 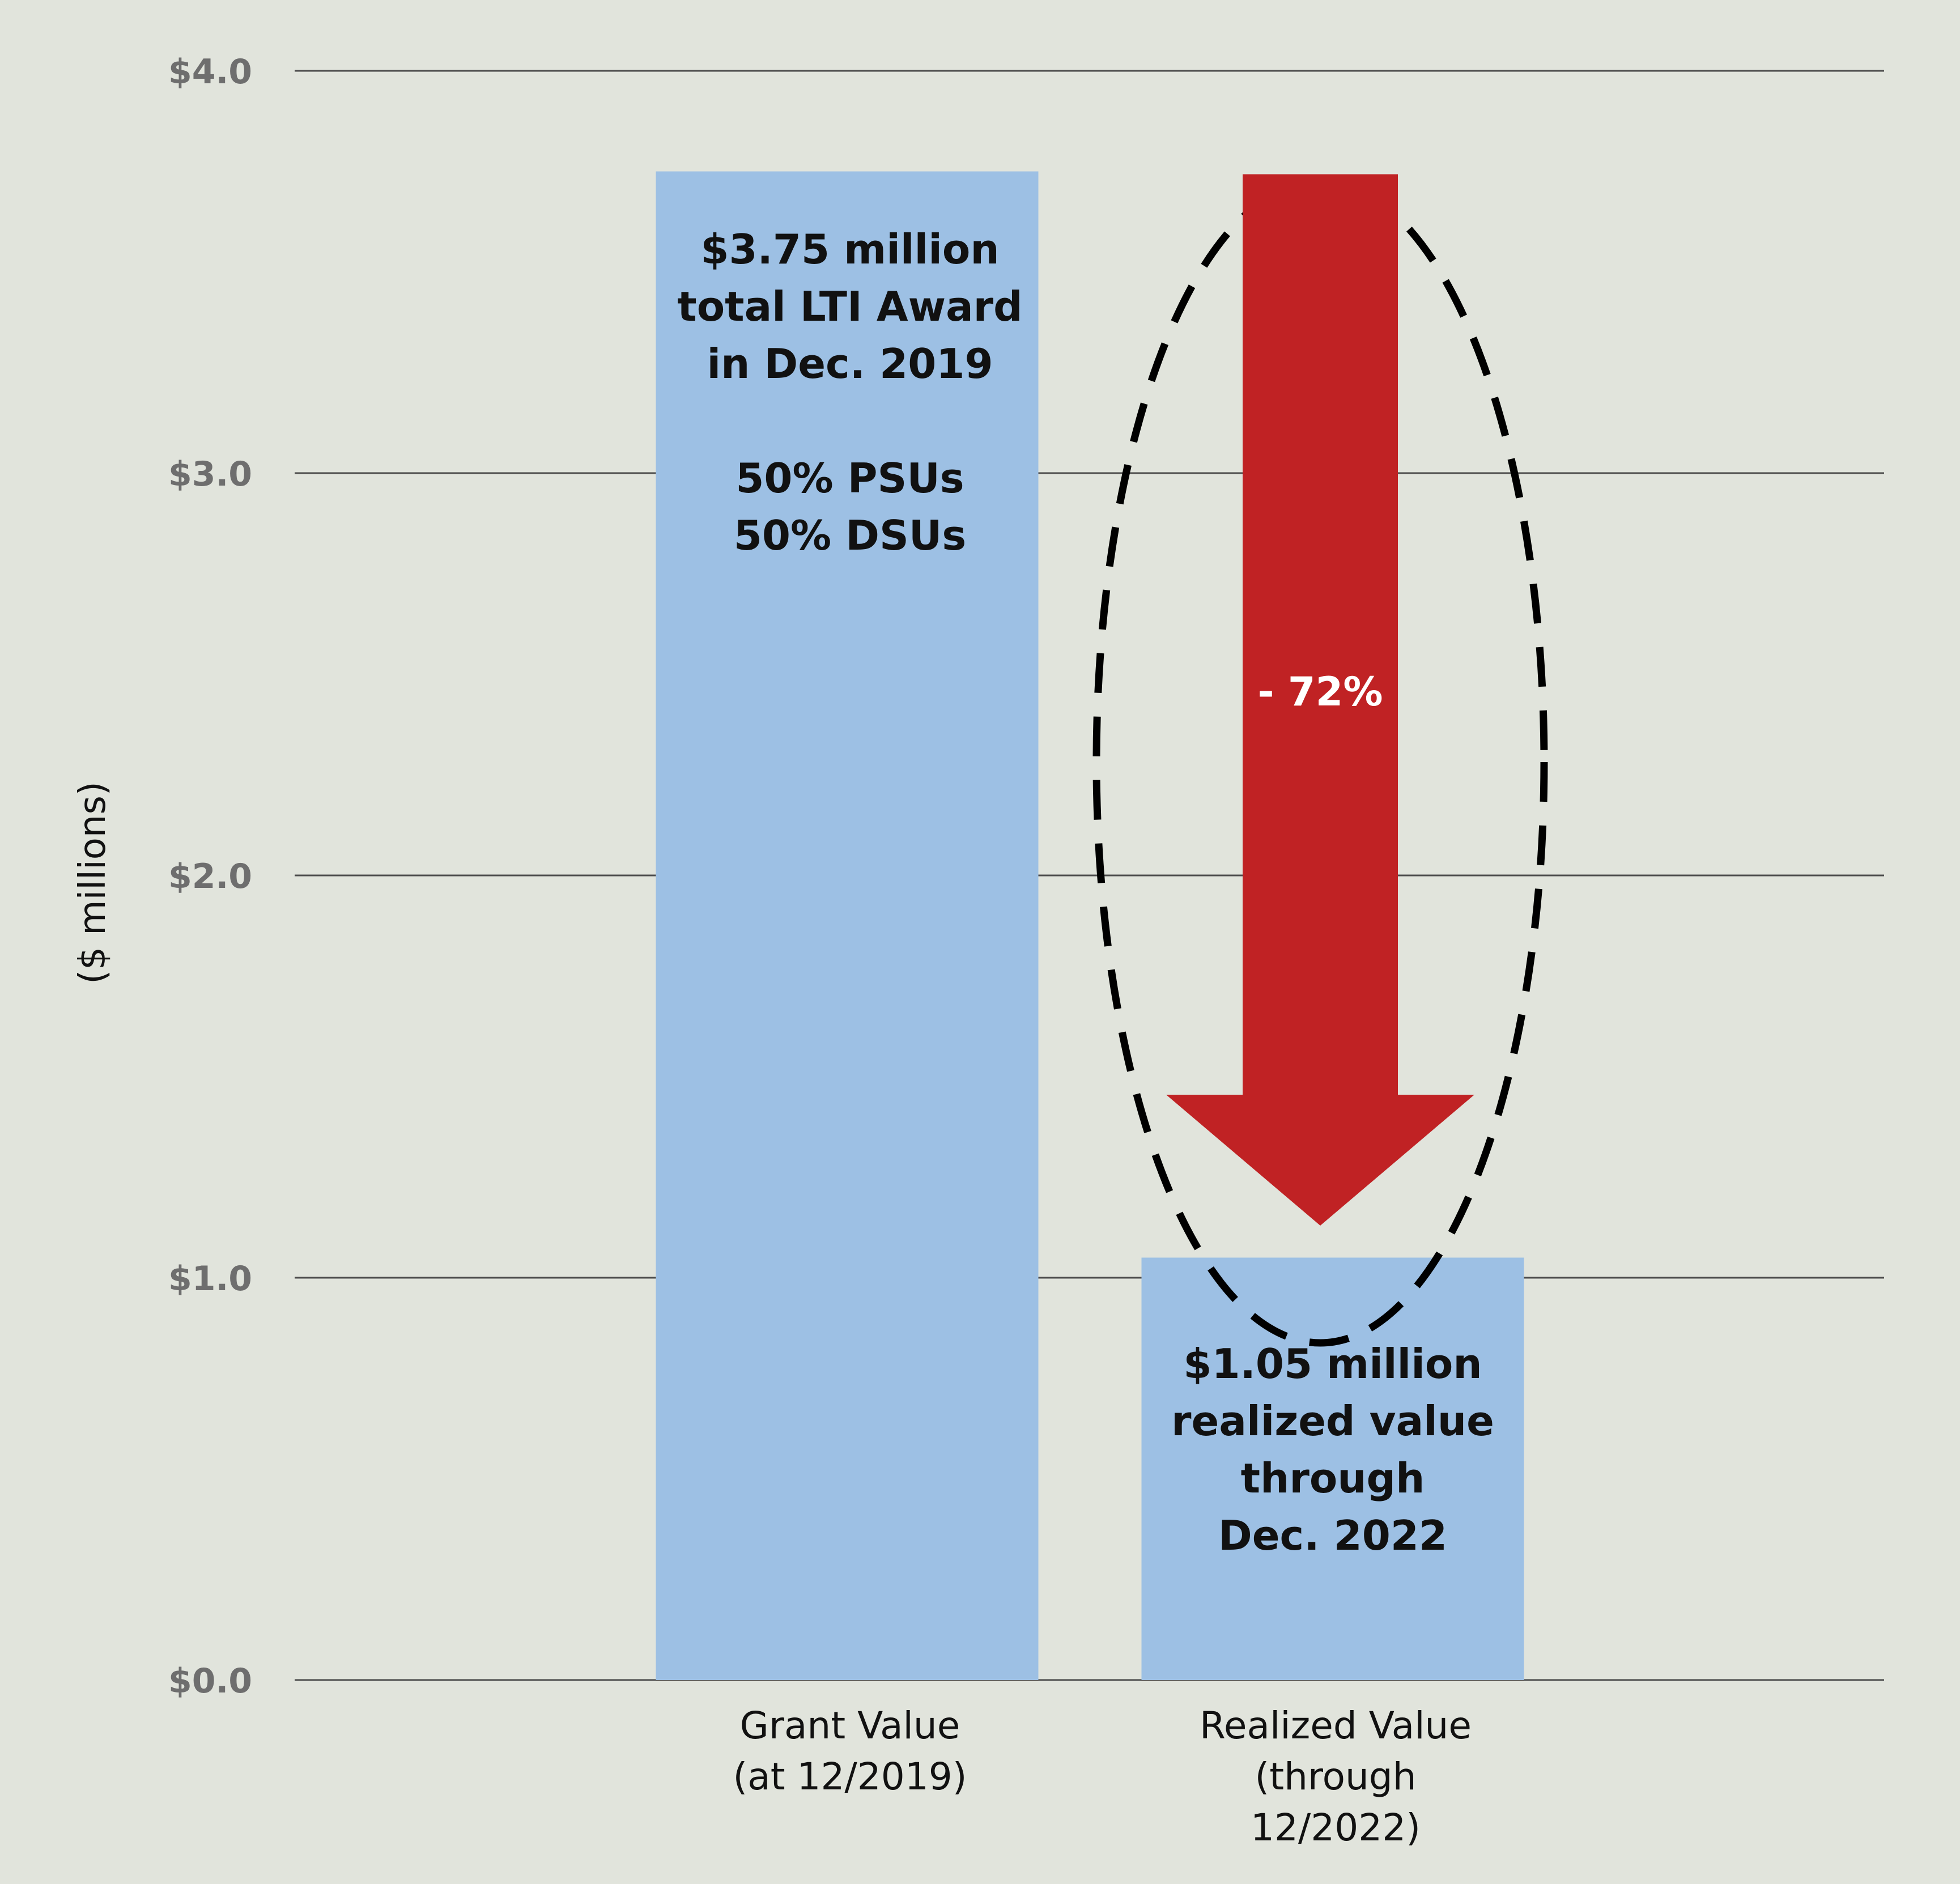 I want to click on x-tick-label: (through, so click(x=1335, y=1776).